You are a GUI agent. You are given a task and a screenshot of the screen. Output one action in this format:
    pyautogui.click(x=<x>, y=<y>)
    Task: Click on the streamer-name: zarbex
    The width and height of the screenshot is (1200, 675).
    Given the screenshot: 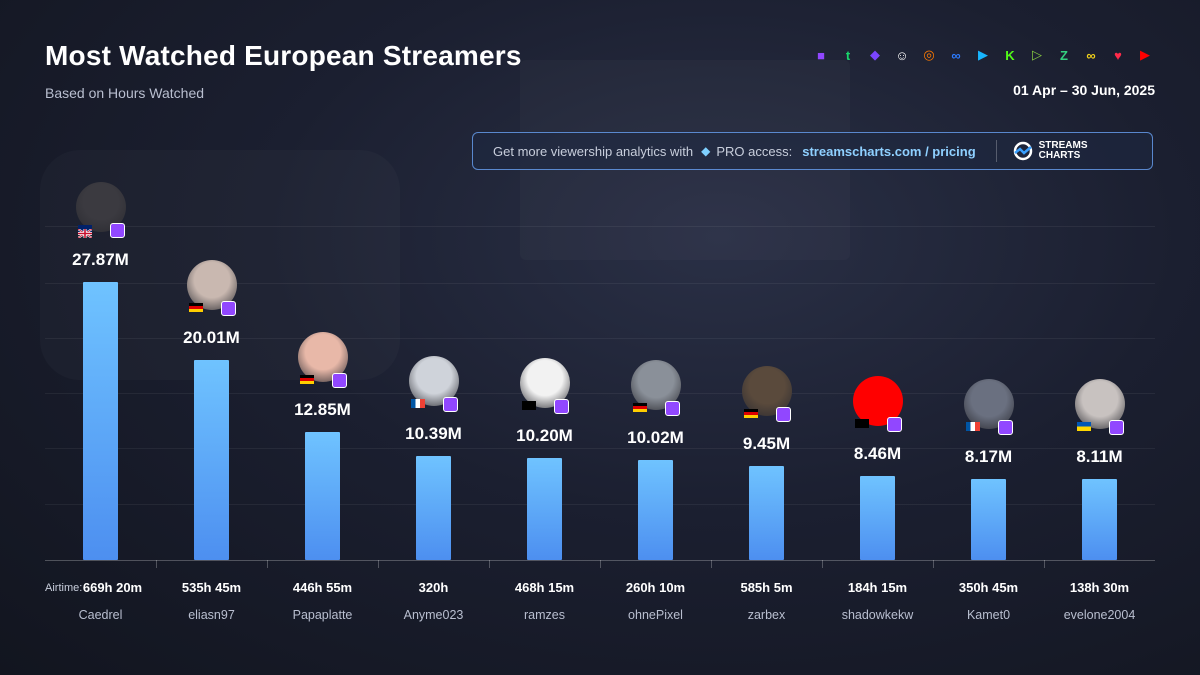 What is the action you would take?
    pyautogui.click(x=766, y=615)
    